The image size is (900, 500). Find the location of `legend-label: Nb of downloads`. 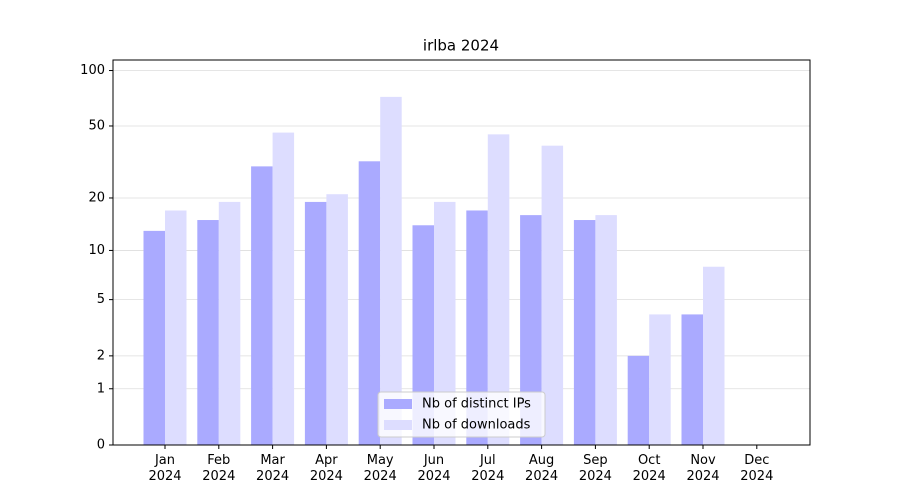

legend-label: Nb of downloads is located at coordinates (476, 425).